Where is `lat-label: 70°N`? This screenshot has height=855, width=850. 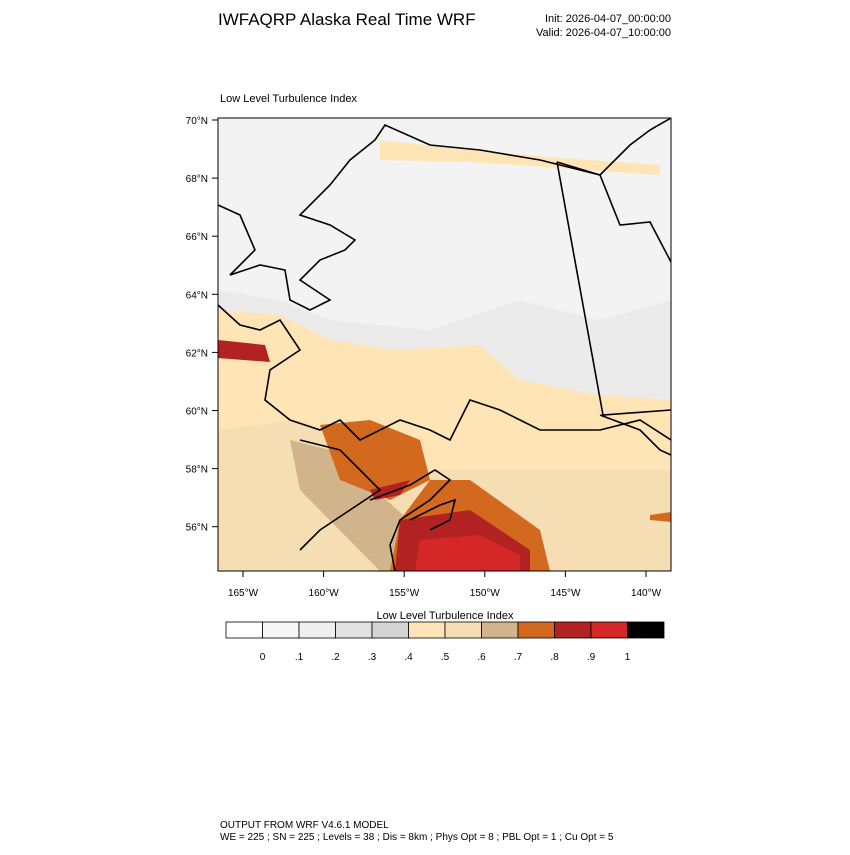 lat-label: 70°N is located at coordinates (197, 121).